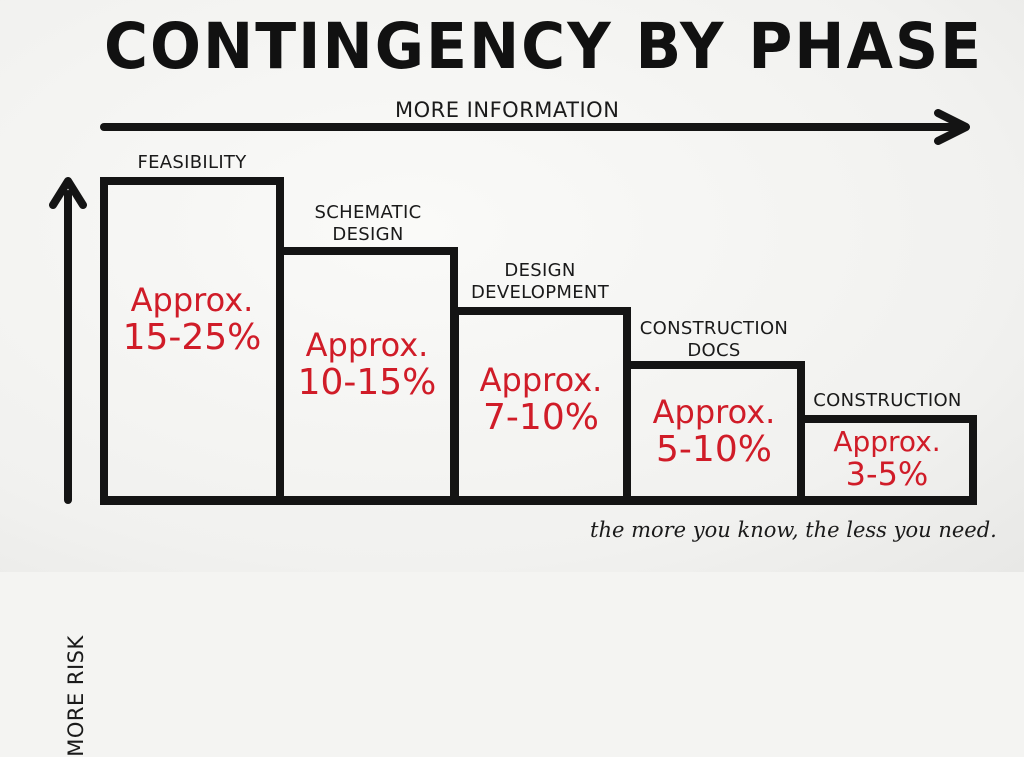  I want to click on range-value: 10-15%, so click(367, 383).